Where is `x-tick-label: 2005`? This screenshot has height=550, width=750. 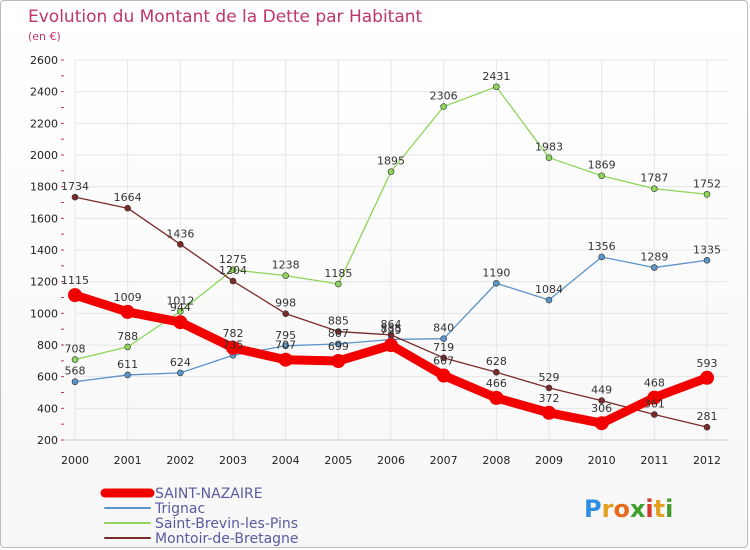
x-tick-label: 2005 is located at coordinates (338, 460).